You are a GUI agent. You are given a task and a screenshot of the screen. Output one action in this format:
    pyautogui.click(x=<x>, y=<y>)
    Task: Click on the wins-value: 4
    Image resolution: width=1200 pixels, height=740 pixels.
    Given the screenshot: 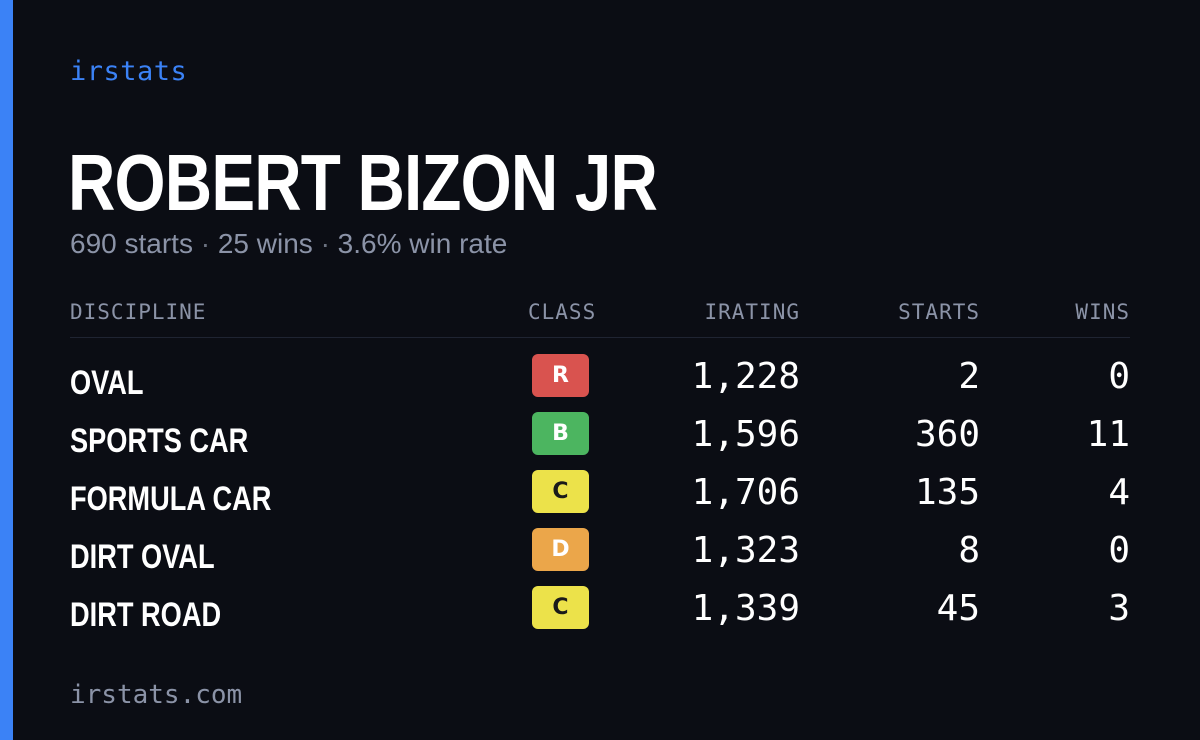 What is the action you would take?
    pyautogui.click(x=1119, y=492)
    